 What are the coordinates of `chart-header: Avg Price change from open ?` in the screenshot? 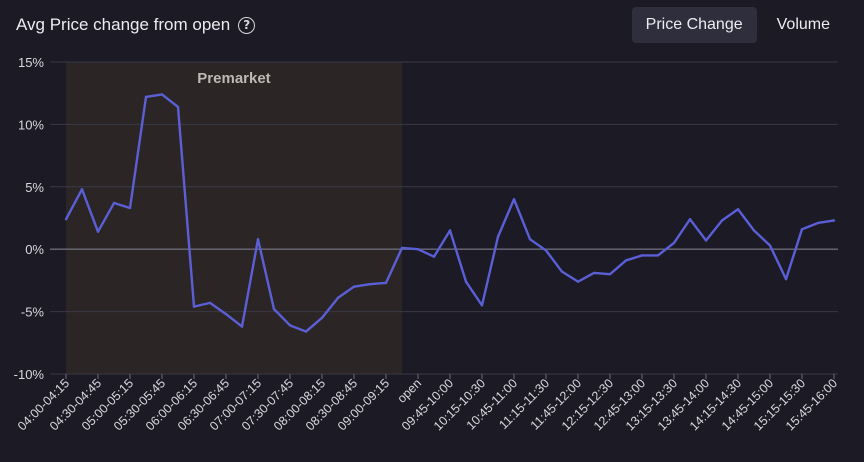 It's located at (136, 25).